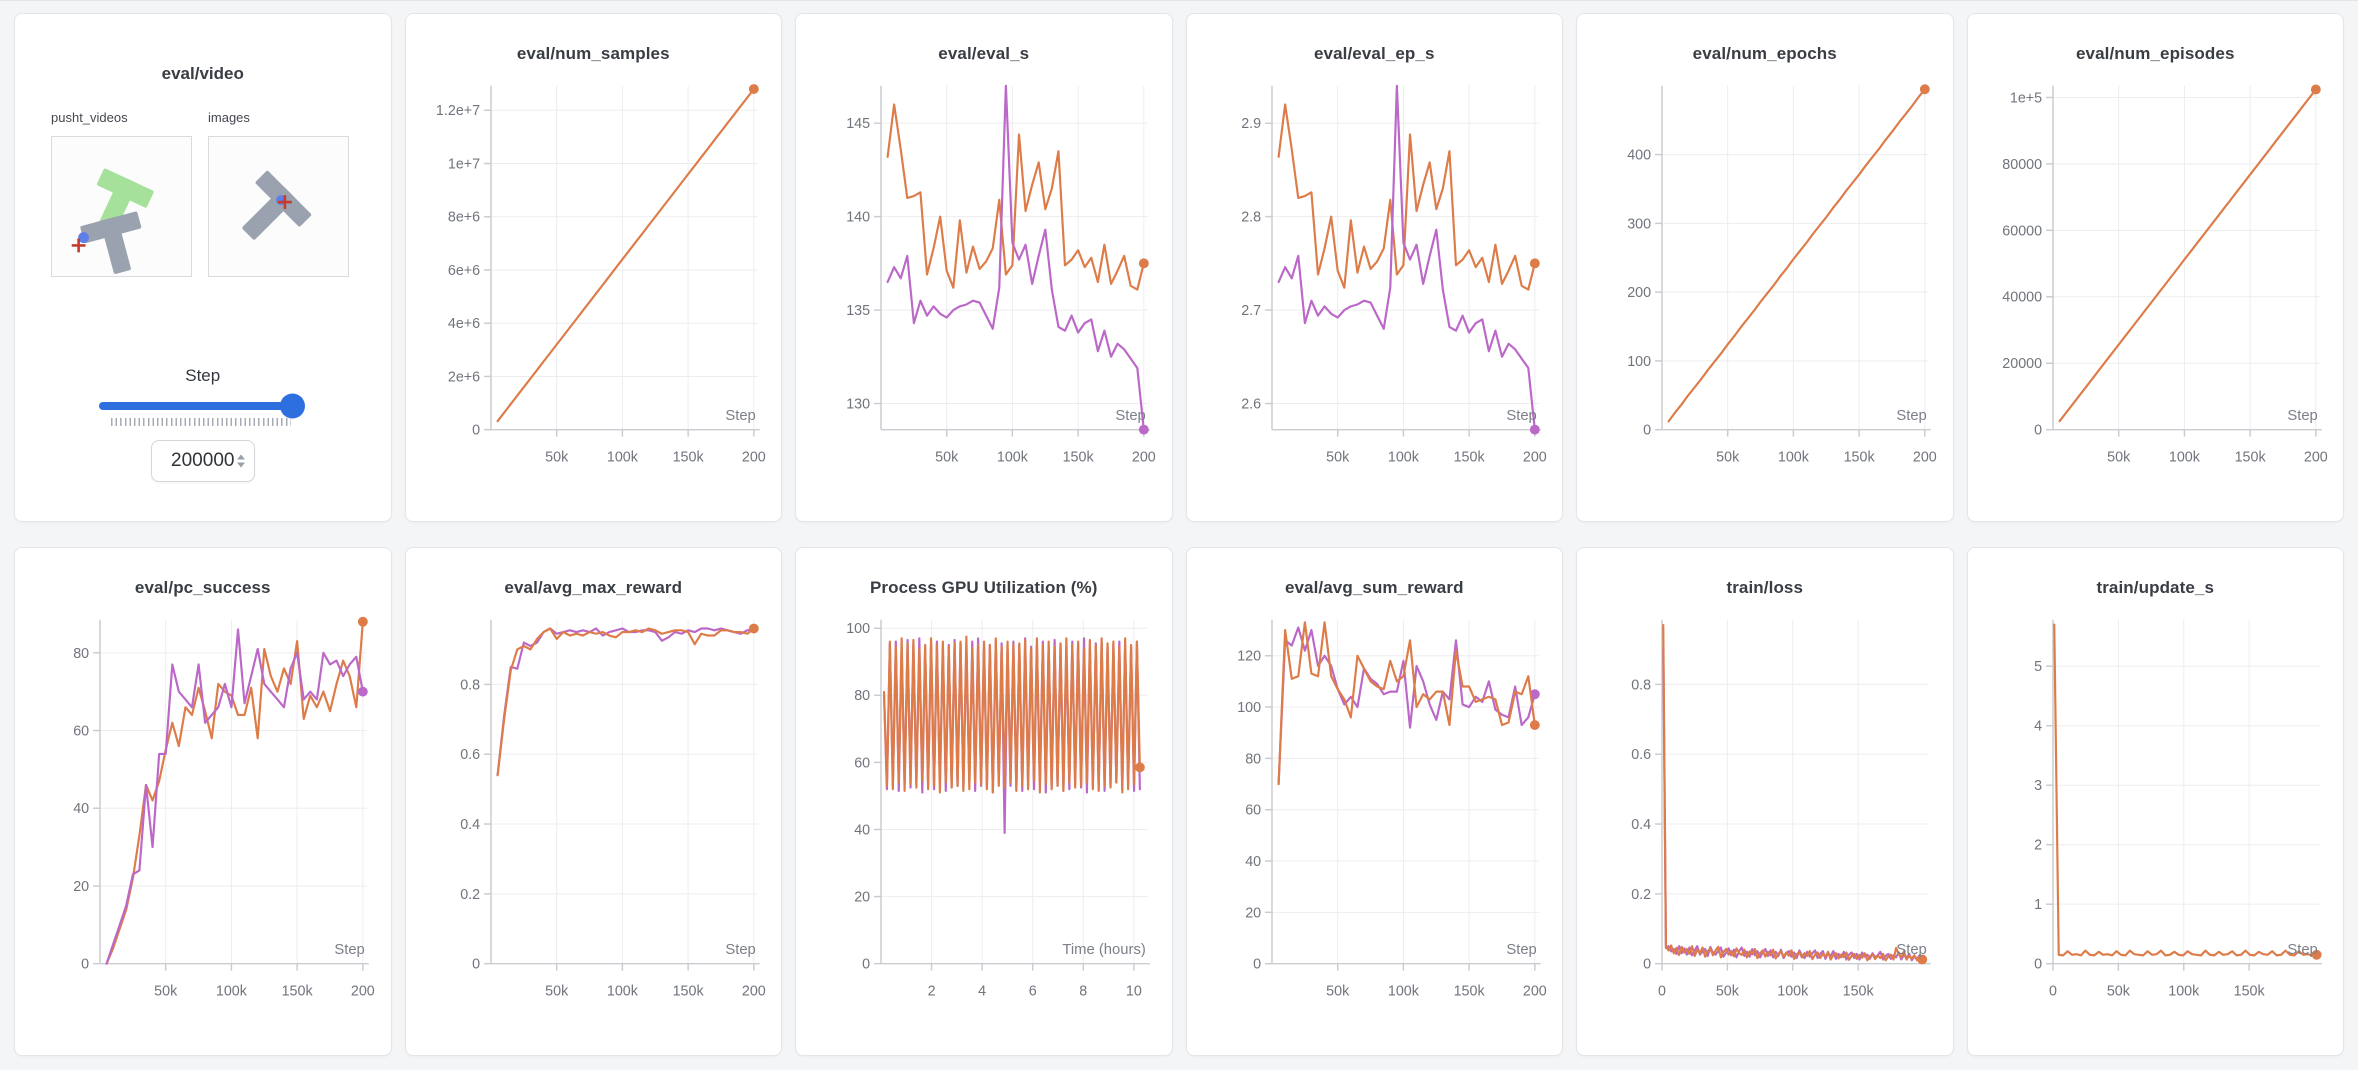 The height and width of the screenshot is (1070, 2358). Describe the element at coordinates (1641, 755) in the screenshot. I see `svg-text: 0.6` at that location.